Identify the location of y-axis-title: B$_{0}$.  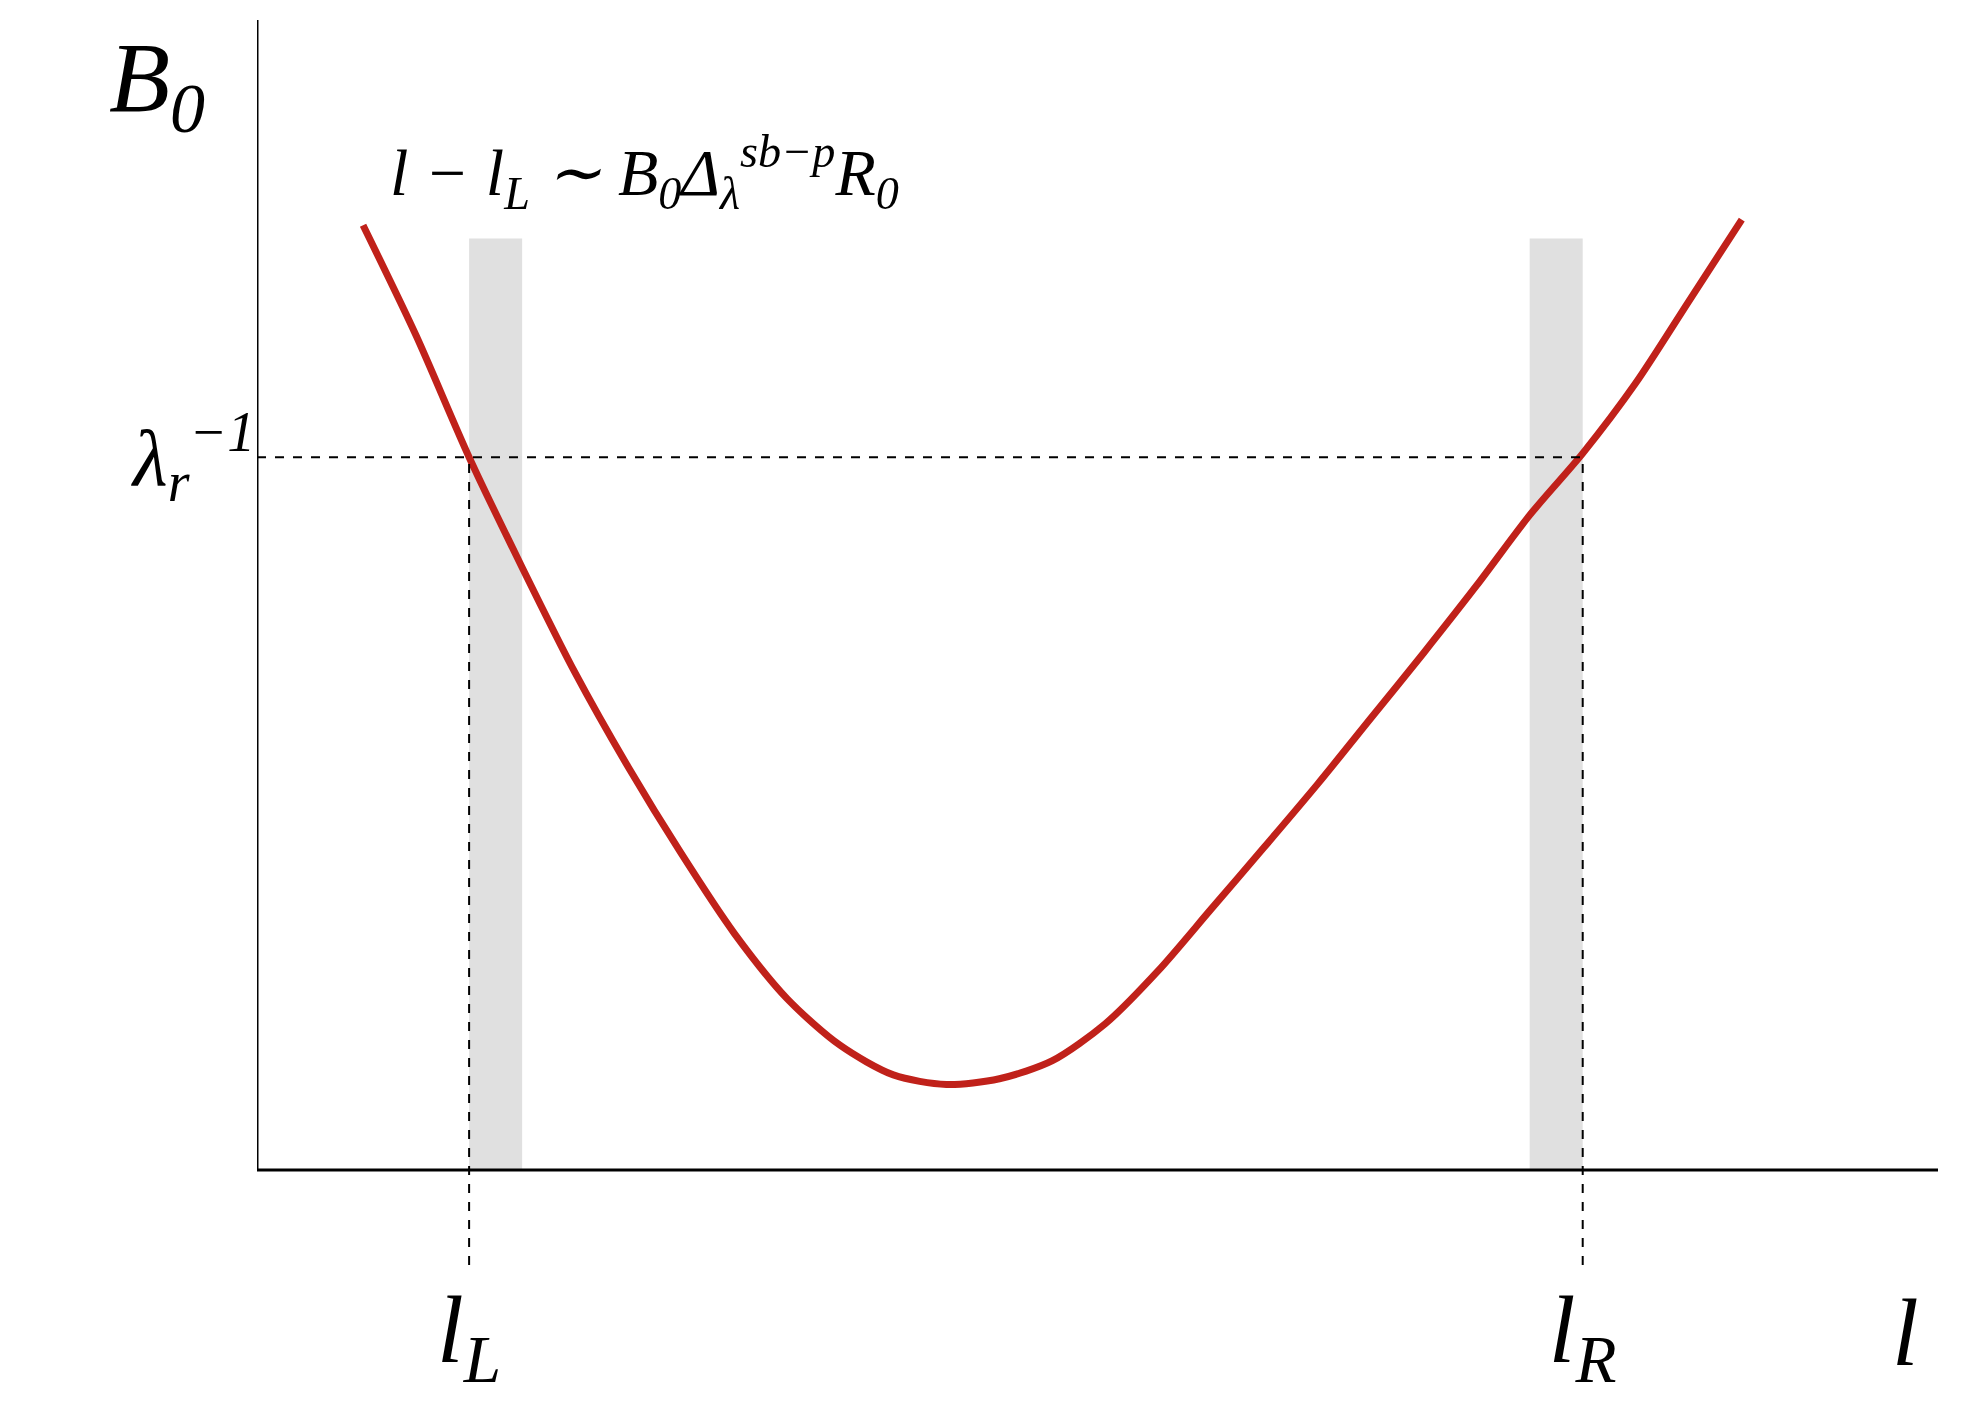
(157, 84).